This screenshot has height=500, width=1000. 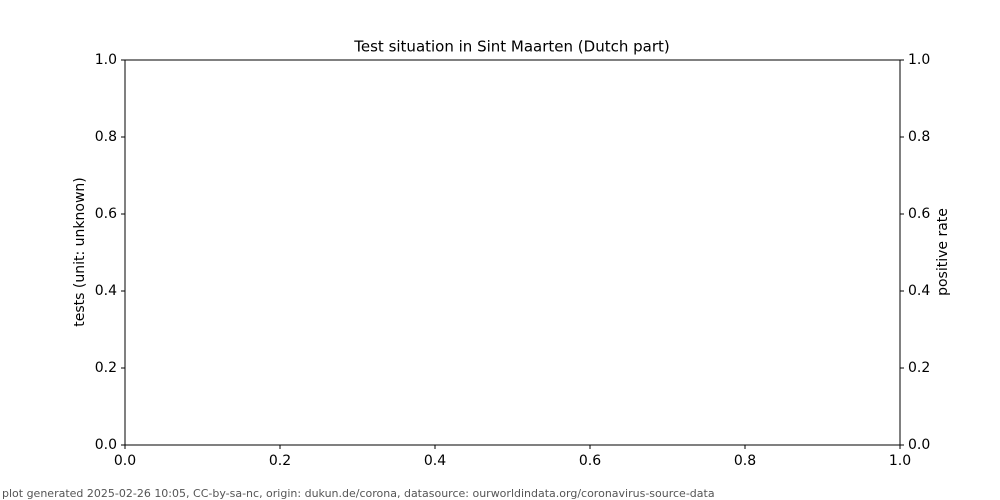 What do you see at coordinates (900, 461) in the screenshot?
I see `x-tick-label: 1.0` at bounding box center [900, 461].